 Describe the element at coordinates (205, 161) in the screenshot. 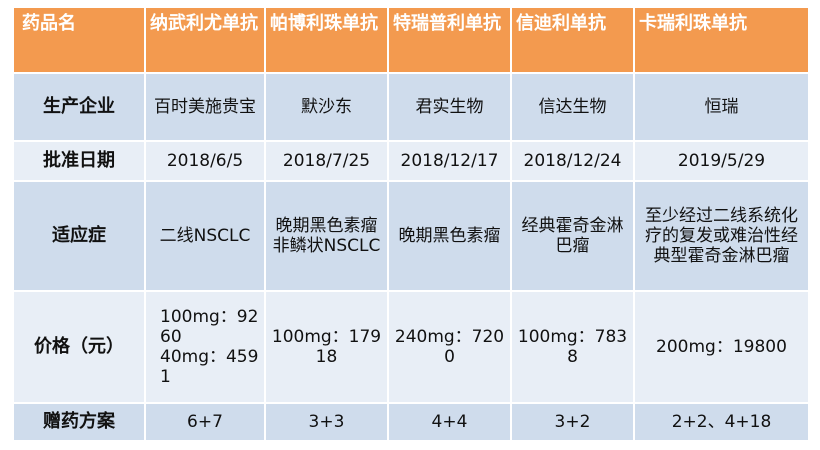

I see `table-cell: 2018/6/5` at that location.